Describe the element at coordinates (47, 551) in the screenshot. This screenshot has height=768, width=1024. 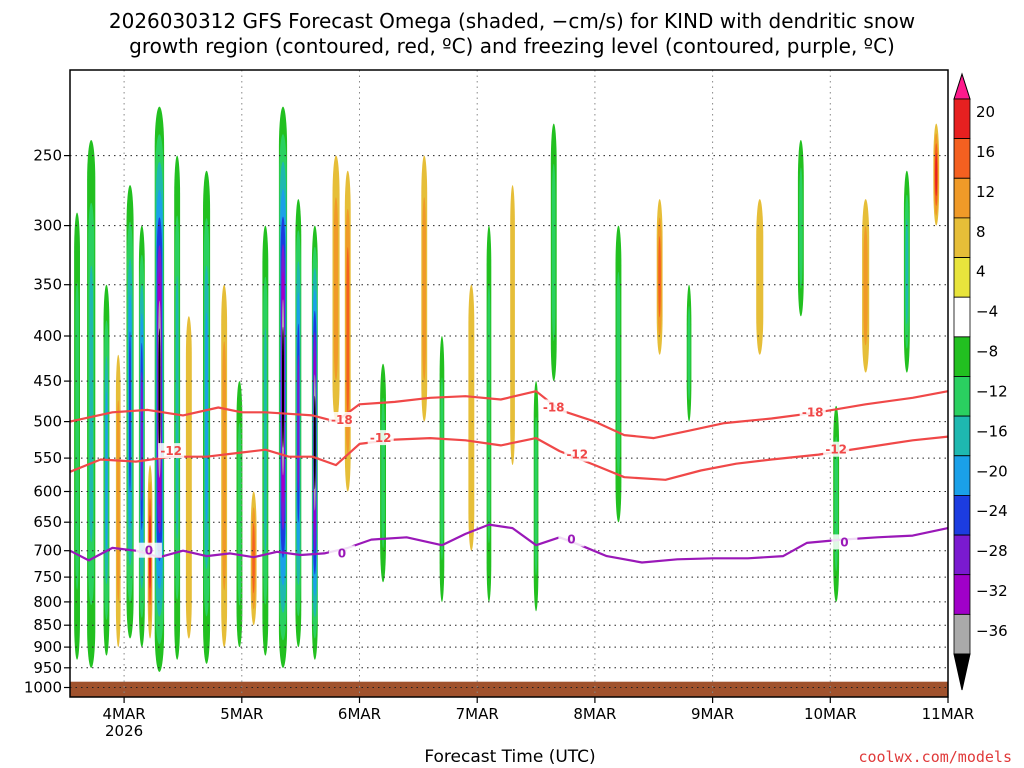
I see `y-tick-label: 700` at that location.